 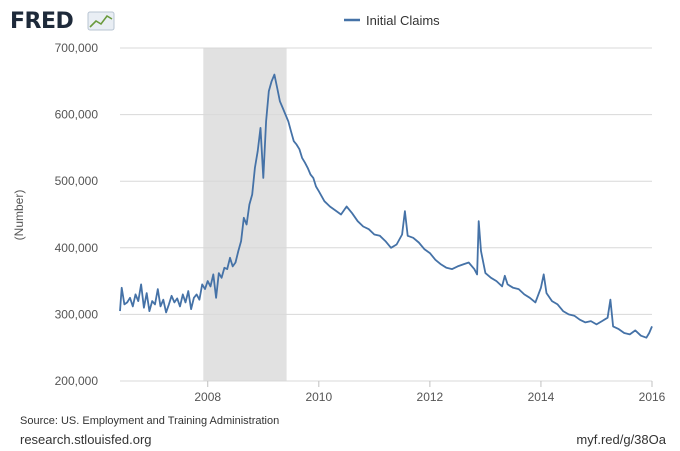 I want to click on footer-url: research.stlouisfed.org, so click(x=86, y=439).